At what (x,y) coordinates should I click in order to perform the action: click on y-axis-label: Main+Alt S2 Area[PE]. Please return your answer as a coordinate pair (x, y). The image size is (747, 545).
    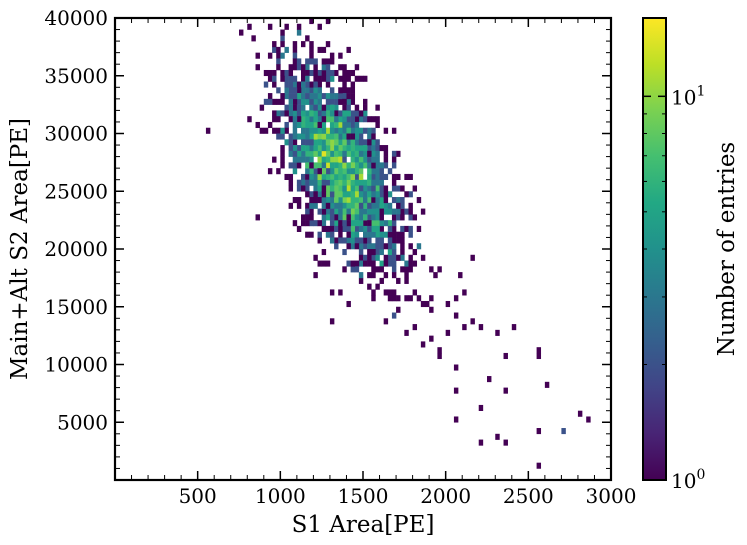
    Looking at the image, I should click on (20, 249).